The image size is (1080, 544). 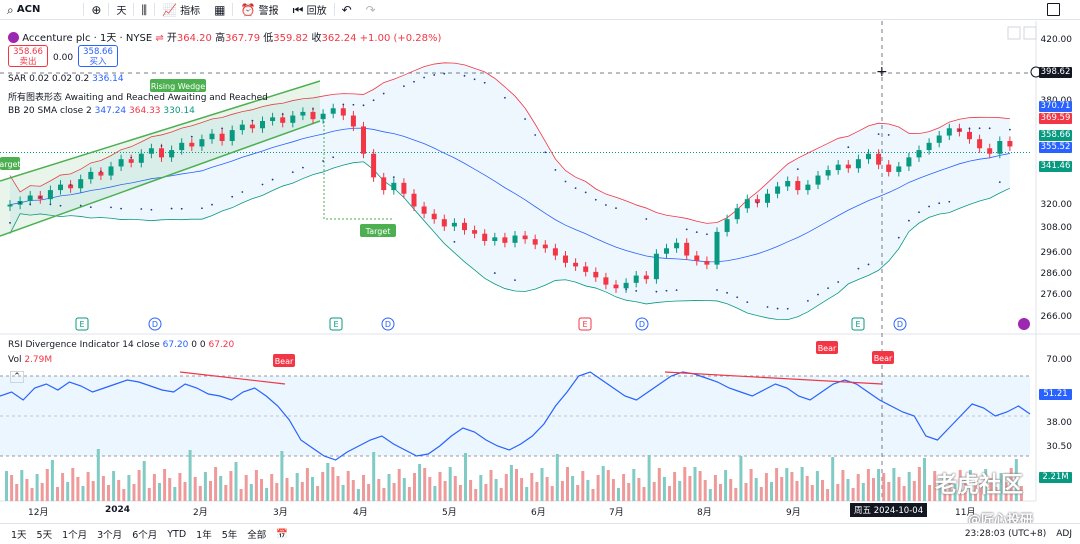 What do you see at coordinates (177, 534) in the screenshot?
I see `range-ytd: YTD` at bounding box center [177, 534].